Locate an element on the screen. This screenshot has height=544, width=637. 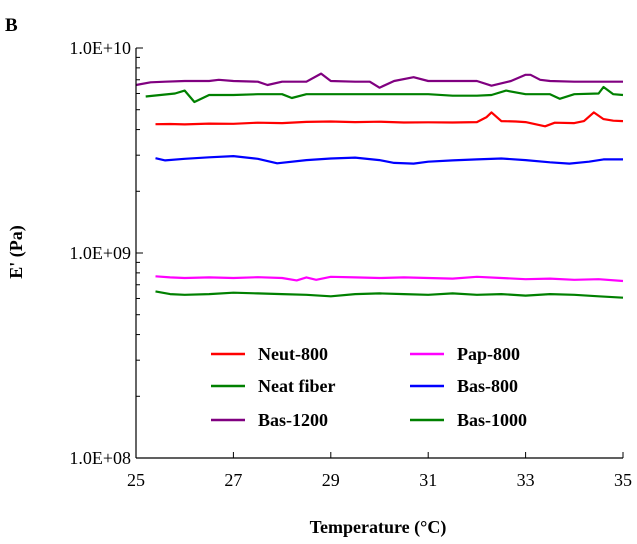
x-tick-label: 25 is located at coordinates (136, 480).